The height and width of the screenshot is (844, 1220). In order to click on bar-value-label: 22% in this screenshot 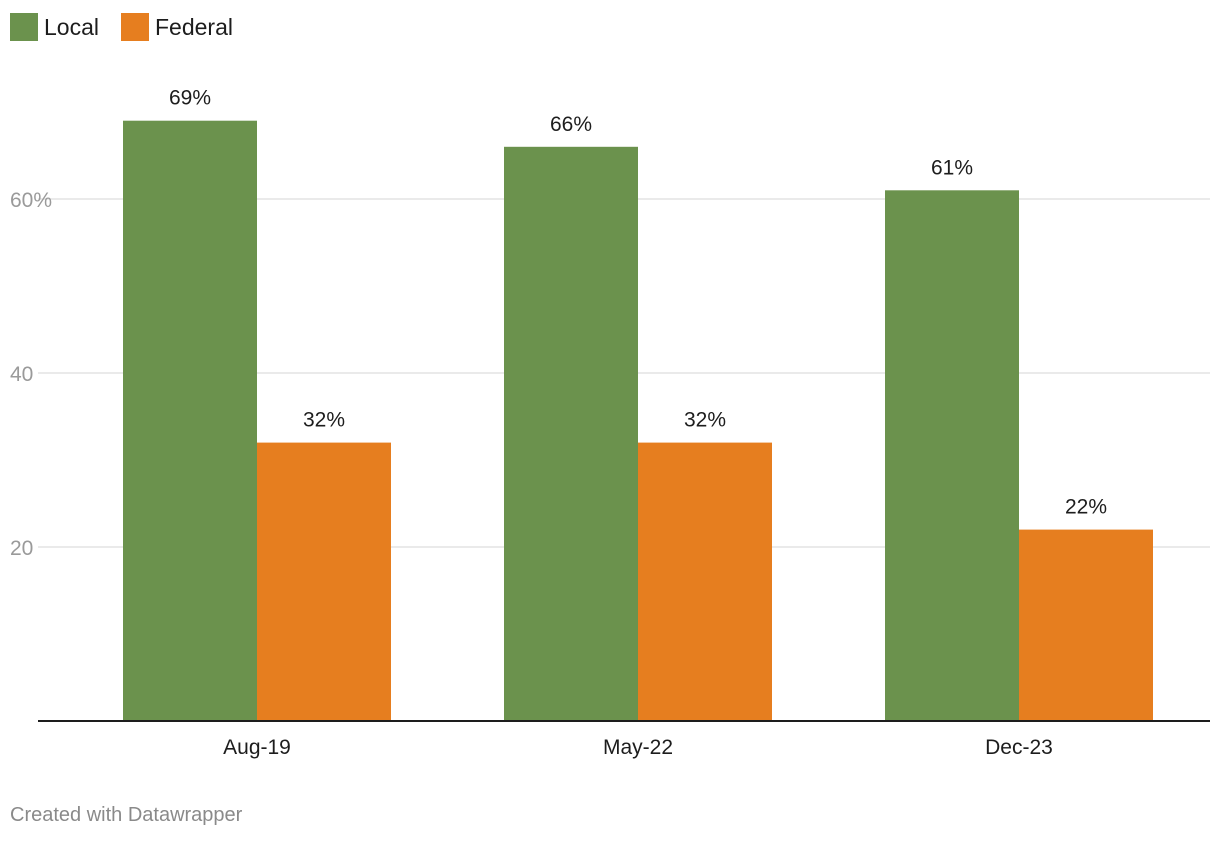, I will do `click(1086, 507)`.